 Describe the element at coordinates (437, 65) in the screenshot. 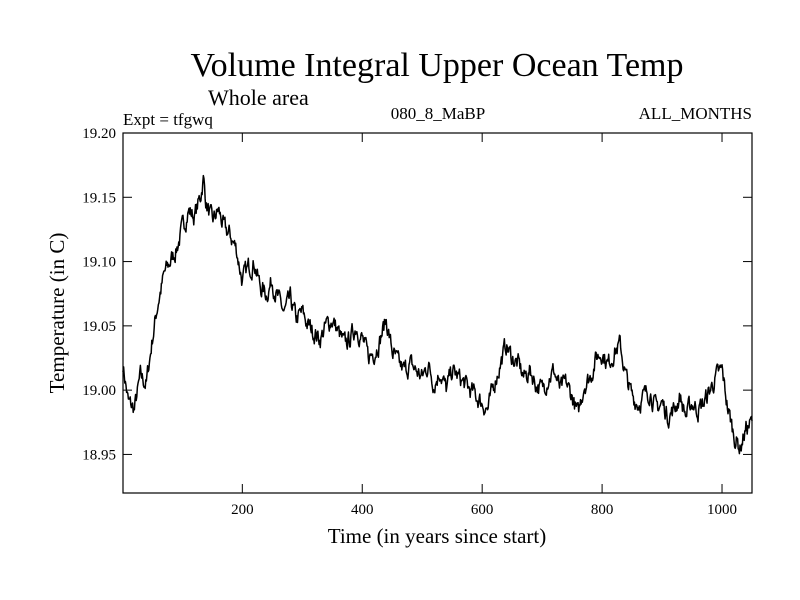

I see `chart-title: Volume Integral Upper Ocean Temp` at that location.